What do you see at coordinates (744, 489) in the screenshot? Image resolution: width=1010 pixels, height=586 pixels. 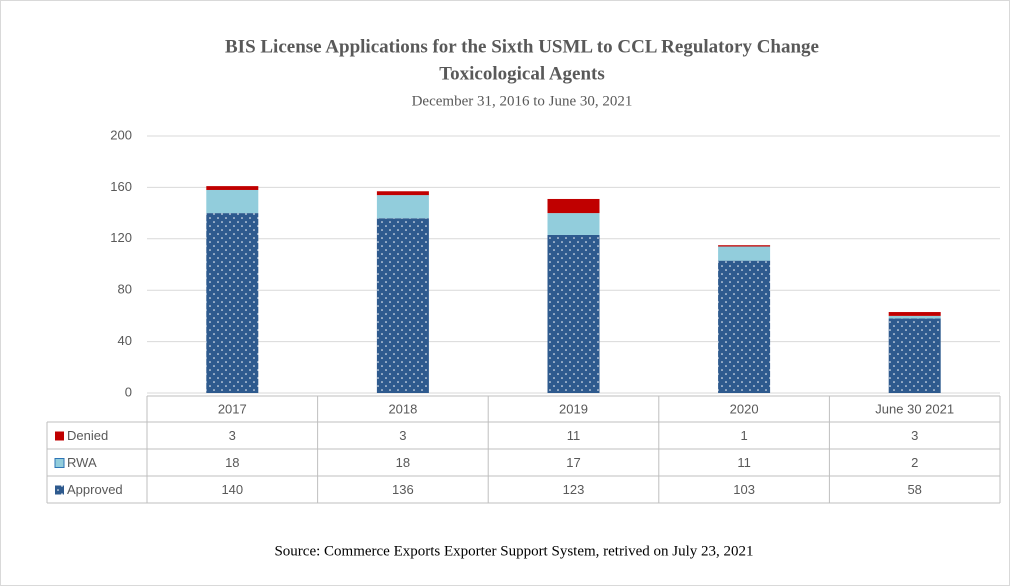 I see `table-value: 103` at bounding box center [744, 489].